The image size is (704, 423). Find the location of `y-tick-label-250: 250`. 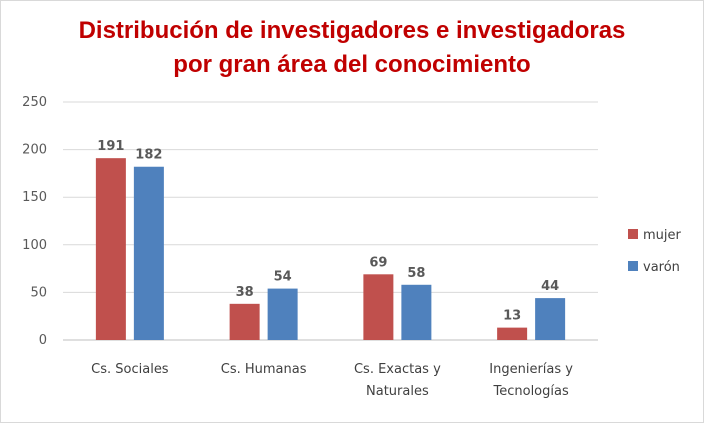

y-tick-label-250: 250 is located at coordinates (34, 102).